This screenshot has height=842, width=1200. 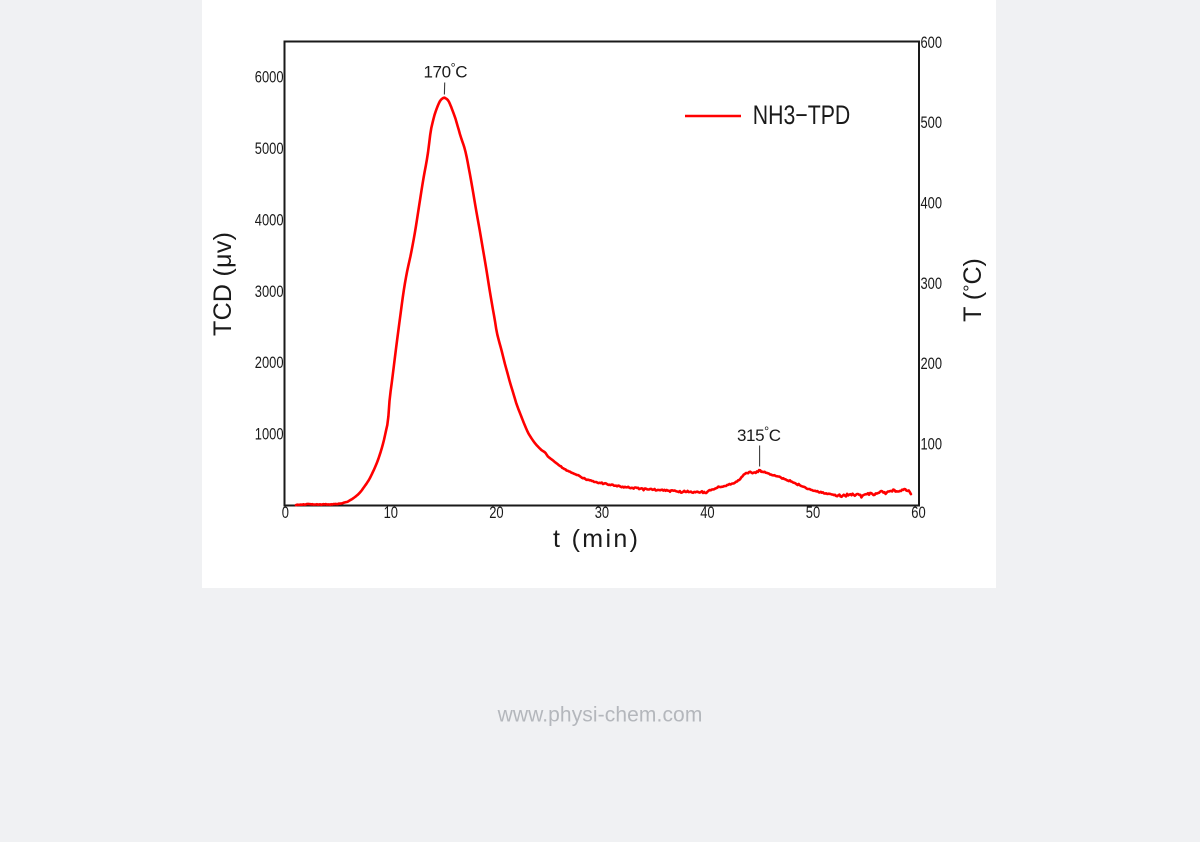 What do you see at coordinates (600, 715) in the screenshot?
I see `svg-text: www.physi-chem.com` at bounding box center [600, 715].